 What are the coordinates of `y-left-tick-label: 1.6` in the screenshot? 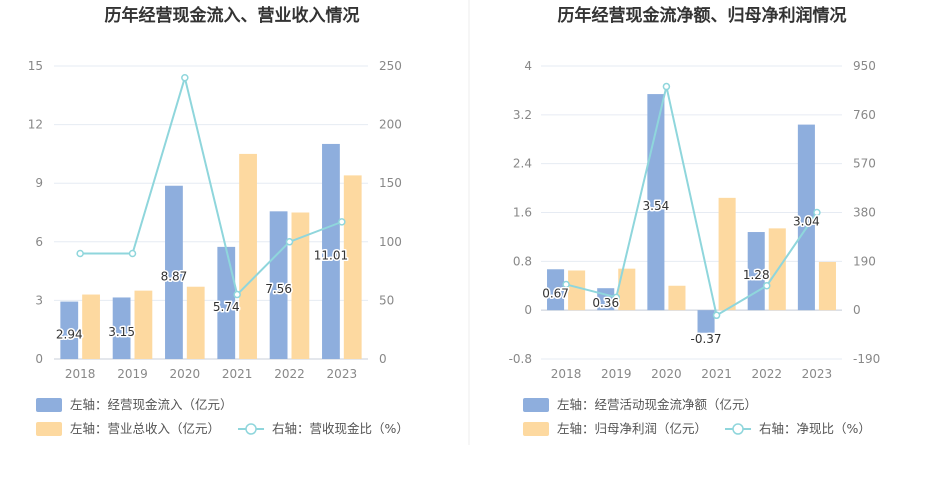 It's located at (522, 213).